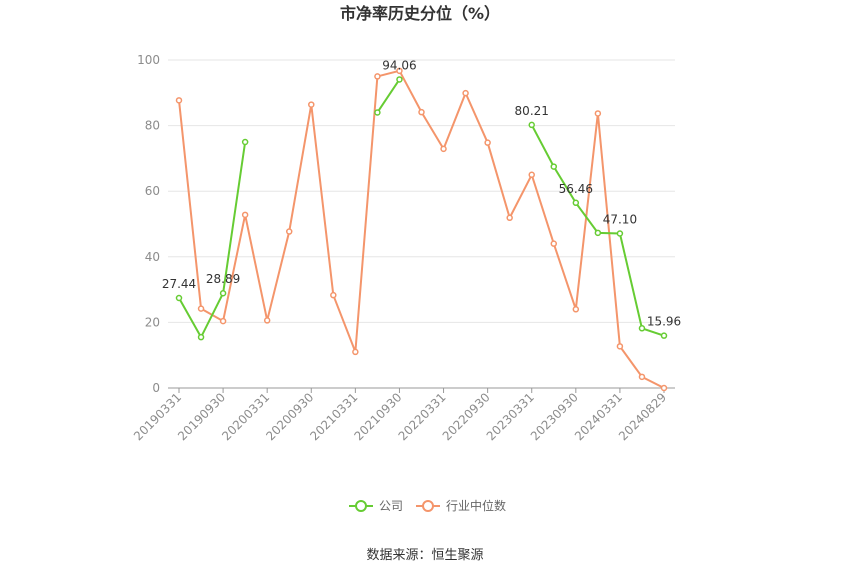 This screenshot has width=850, height=575. What do you see at coordinates (576, 189) in the screenshot?
I see `data-label: 56.46` at bounding box center [576, 189].